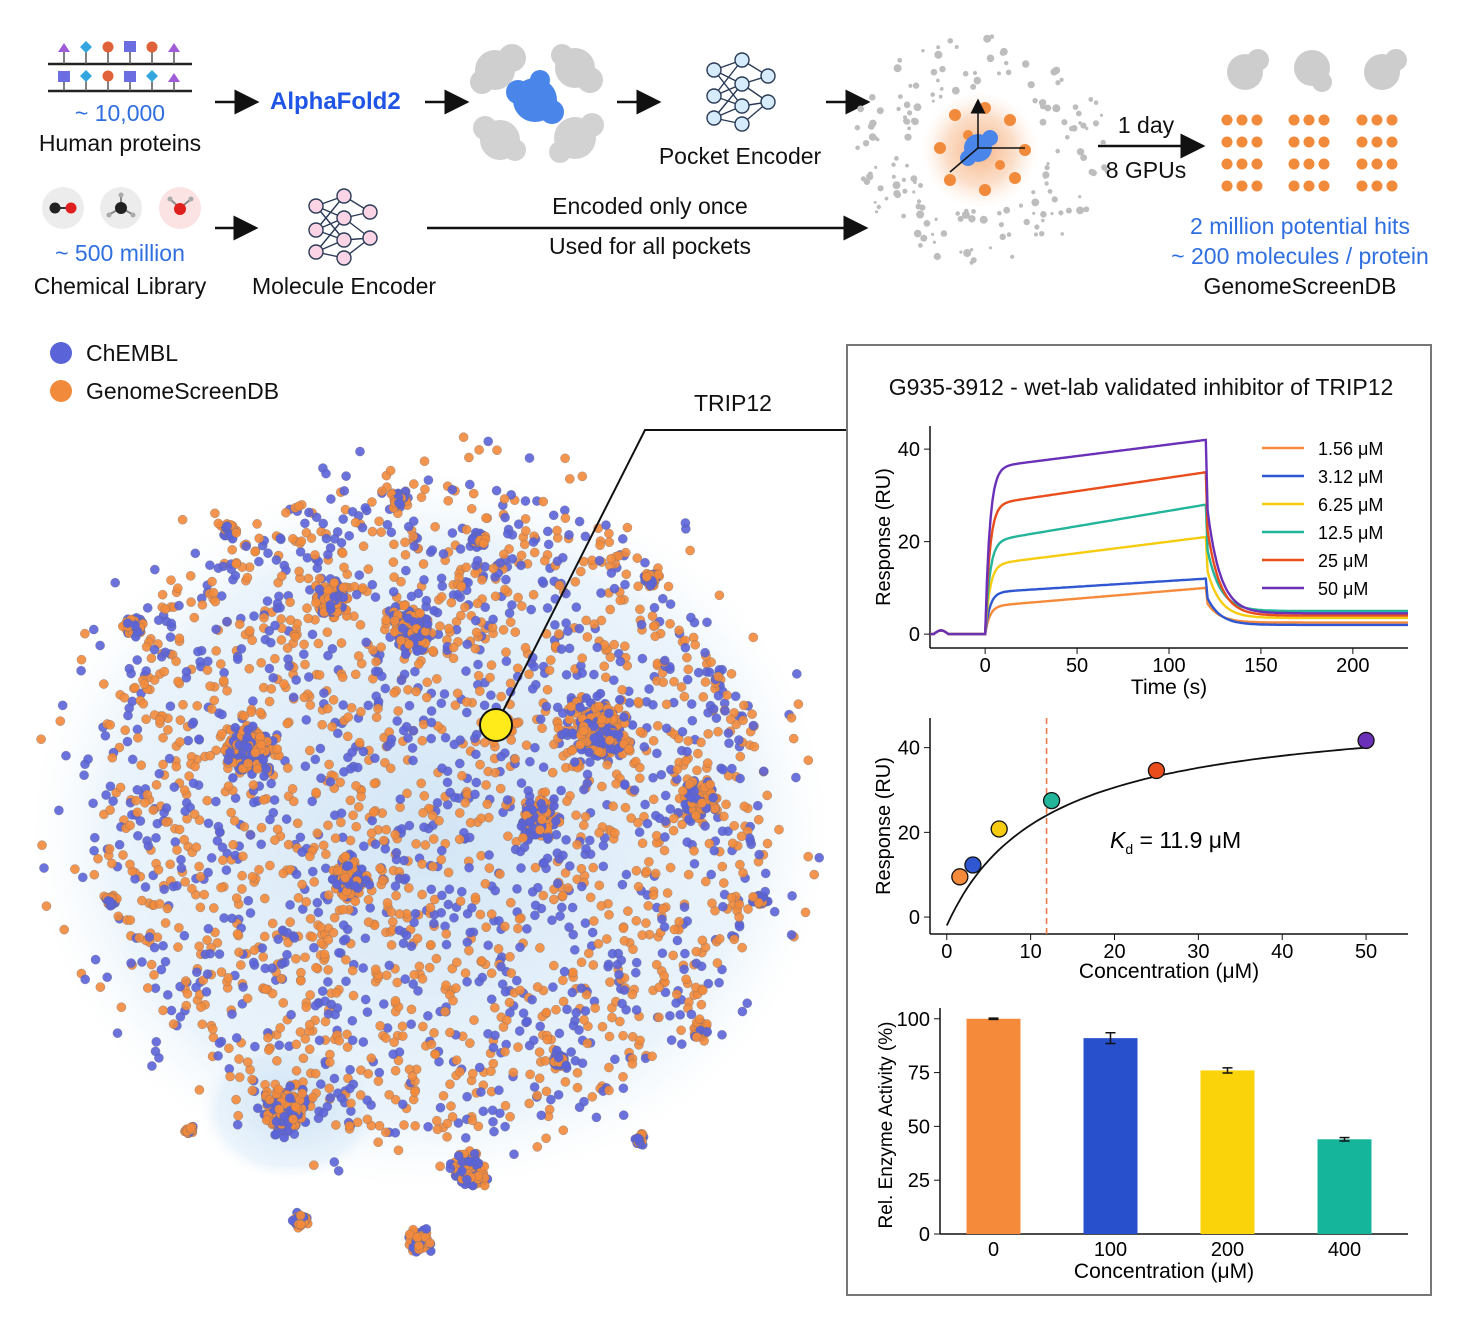 This screenshot has width=1464, height=1322. Describe the element at coordinates (344, 286) in the screenshot. I see `molecule-encoder-label: Molecule Encoder` at that location.